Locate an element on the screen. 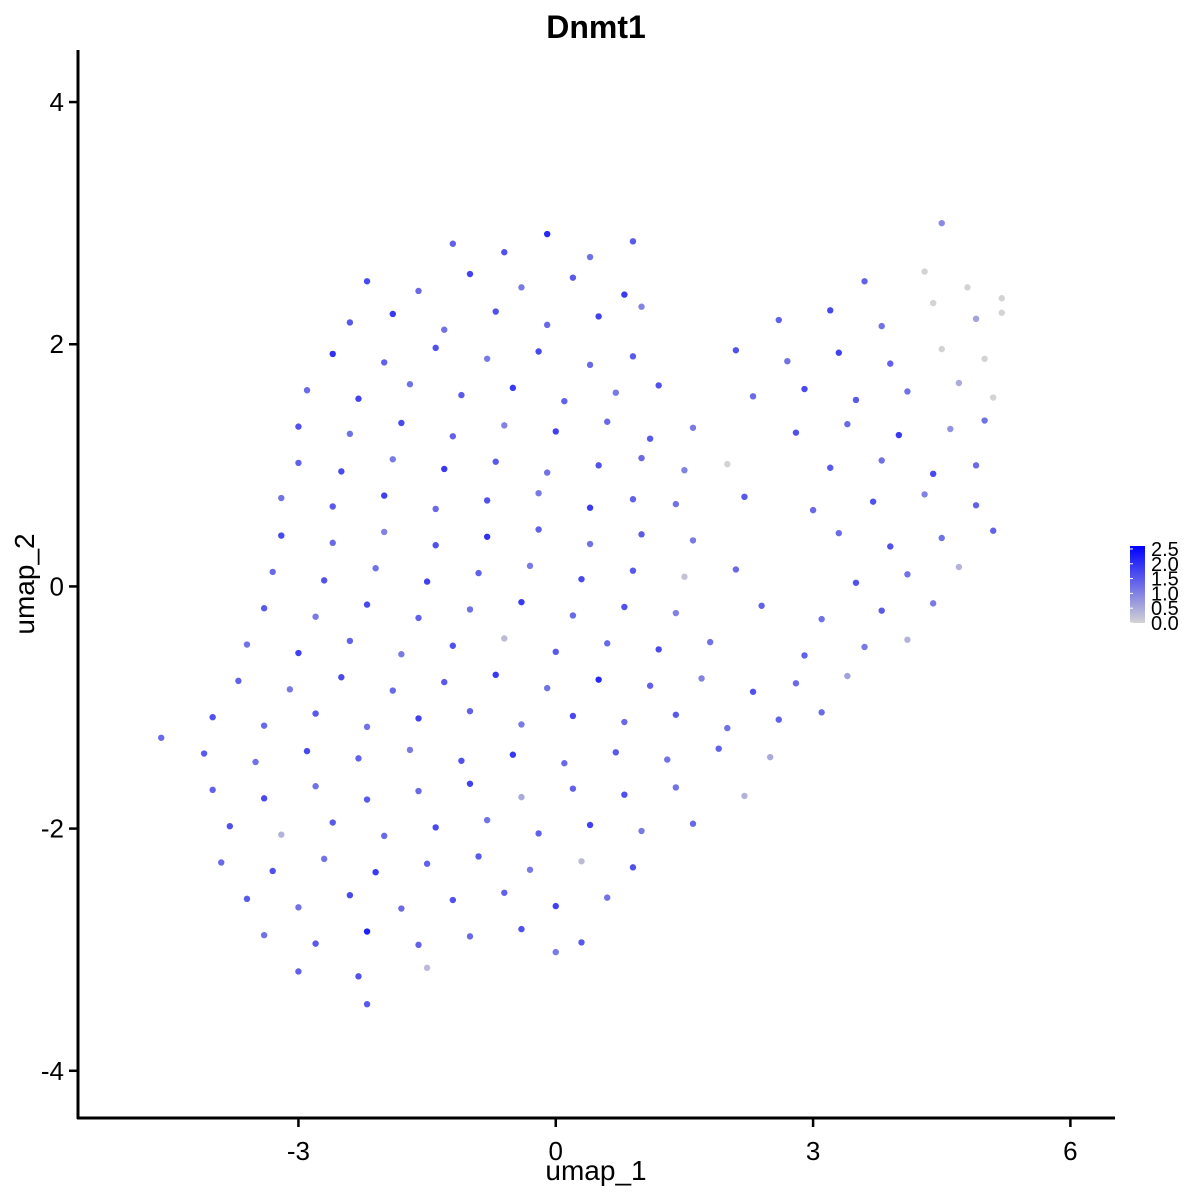 The height and width of the screenshot is (1200, 1200). x-tick-label: -3 is located at coordinates (298, 1151).